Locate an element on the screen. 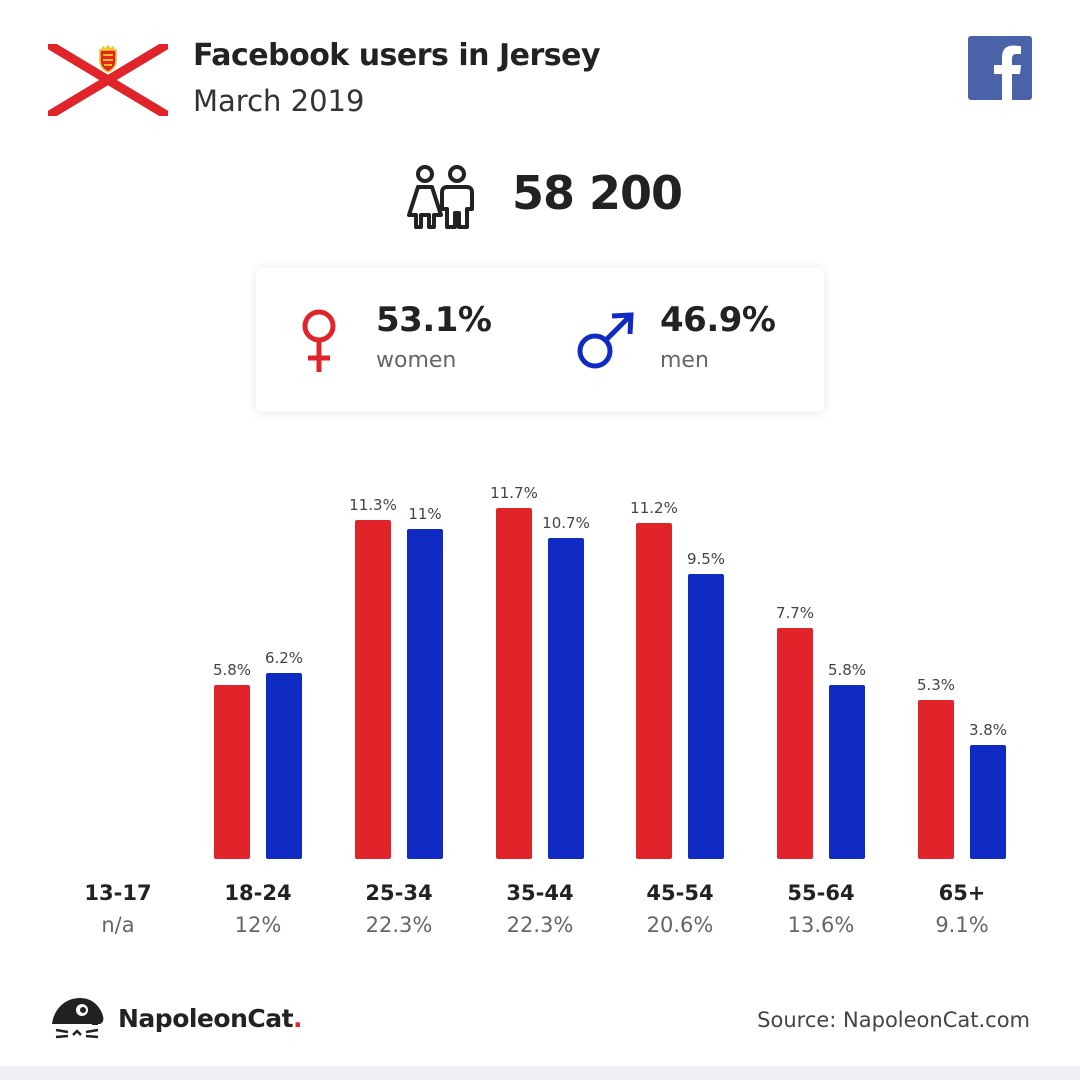  napoleoncat-logo-icon is located at coordinates (78, 1018).